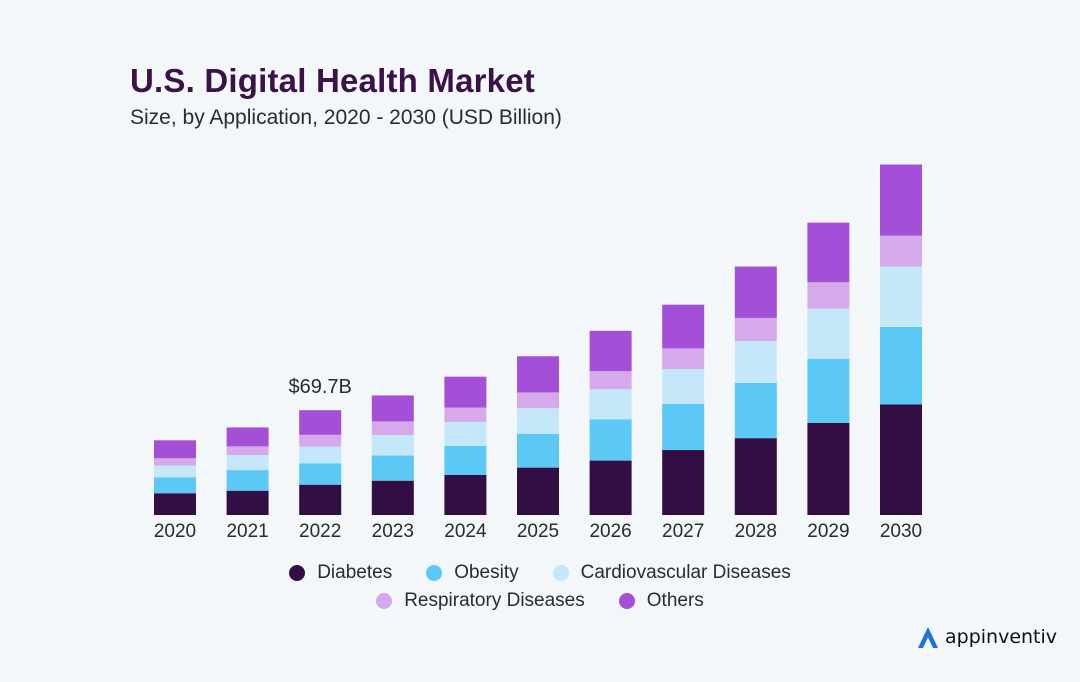 The image size is (1080, 682). Describe the element at coordinates (538, 531) in the screenshot. I see `x-tick-label-2025: 2025` at that location.